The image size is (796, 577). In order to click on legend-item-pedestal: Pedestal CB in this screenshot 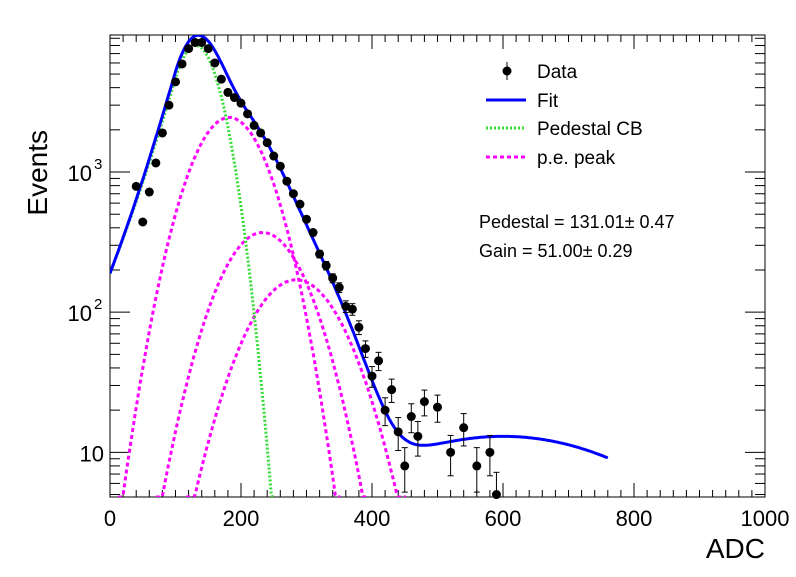, I will do `click(564, 129)`.